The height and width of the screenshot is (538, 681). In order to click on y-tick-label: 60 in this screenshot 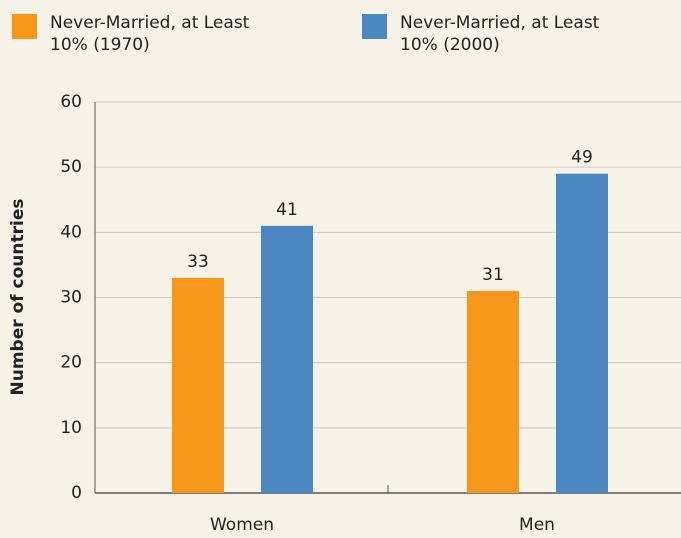, I will do `click(71, 102)`.